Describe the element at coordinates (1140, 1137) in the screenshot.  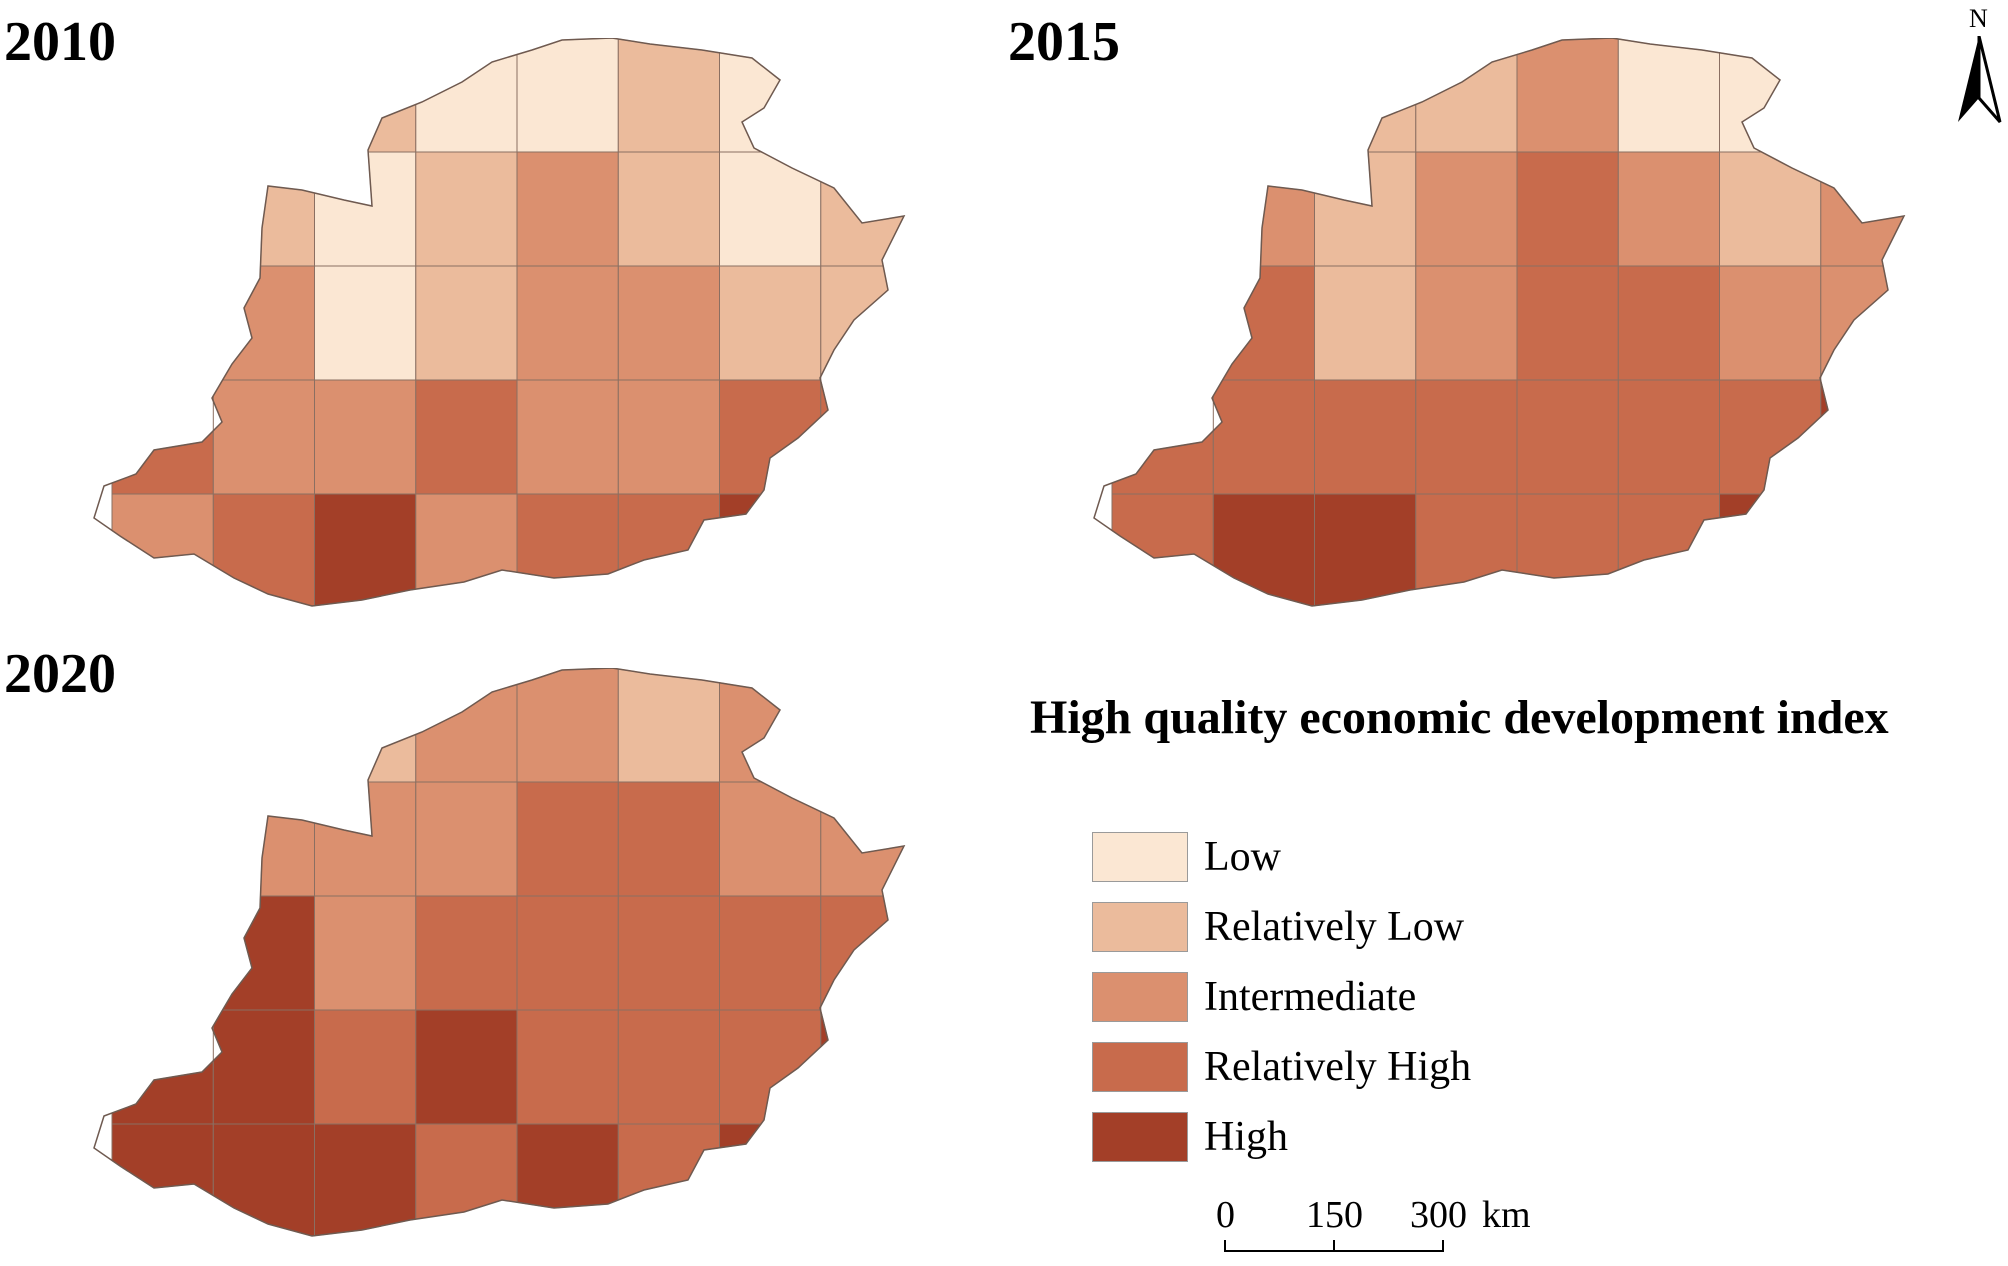
I see `legend-swatch-high` at that location.